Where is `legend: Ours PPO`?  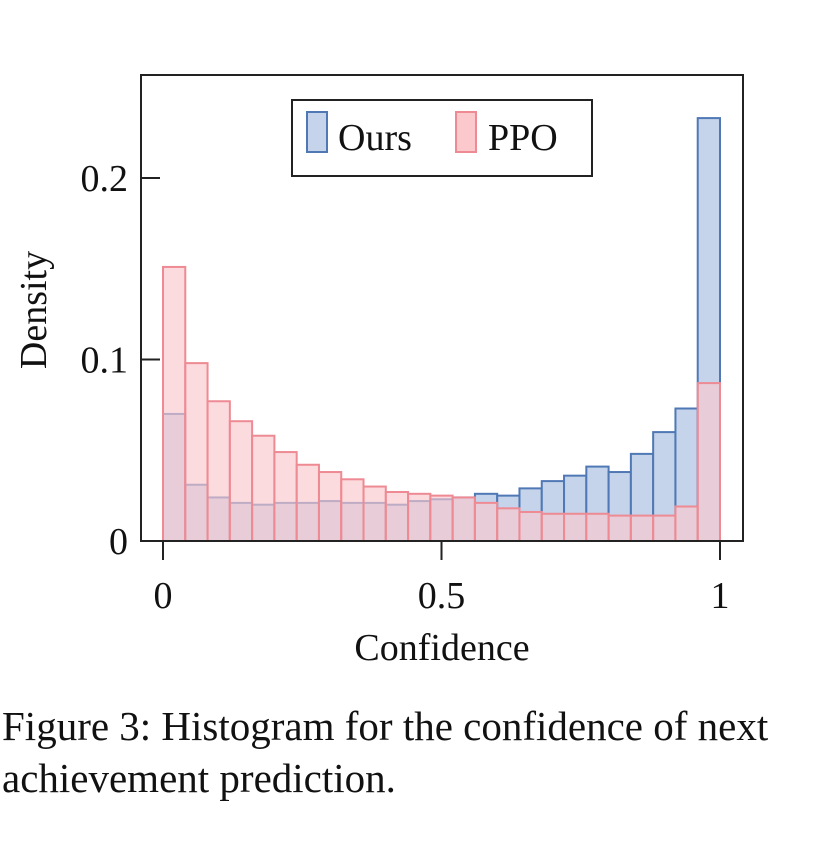
legend: Ours PPO is located at coordinates (442, 138).